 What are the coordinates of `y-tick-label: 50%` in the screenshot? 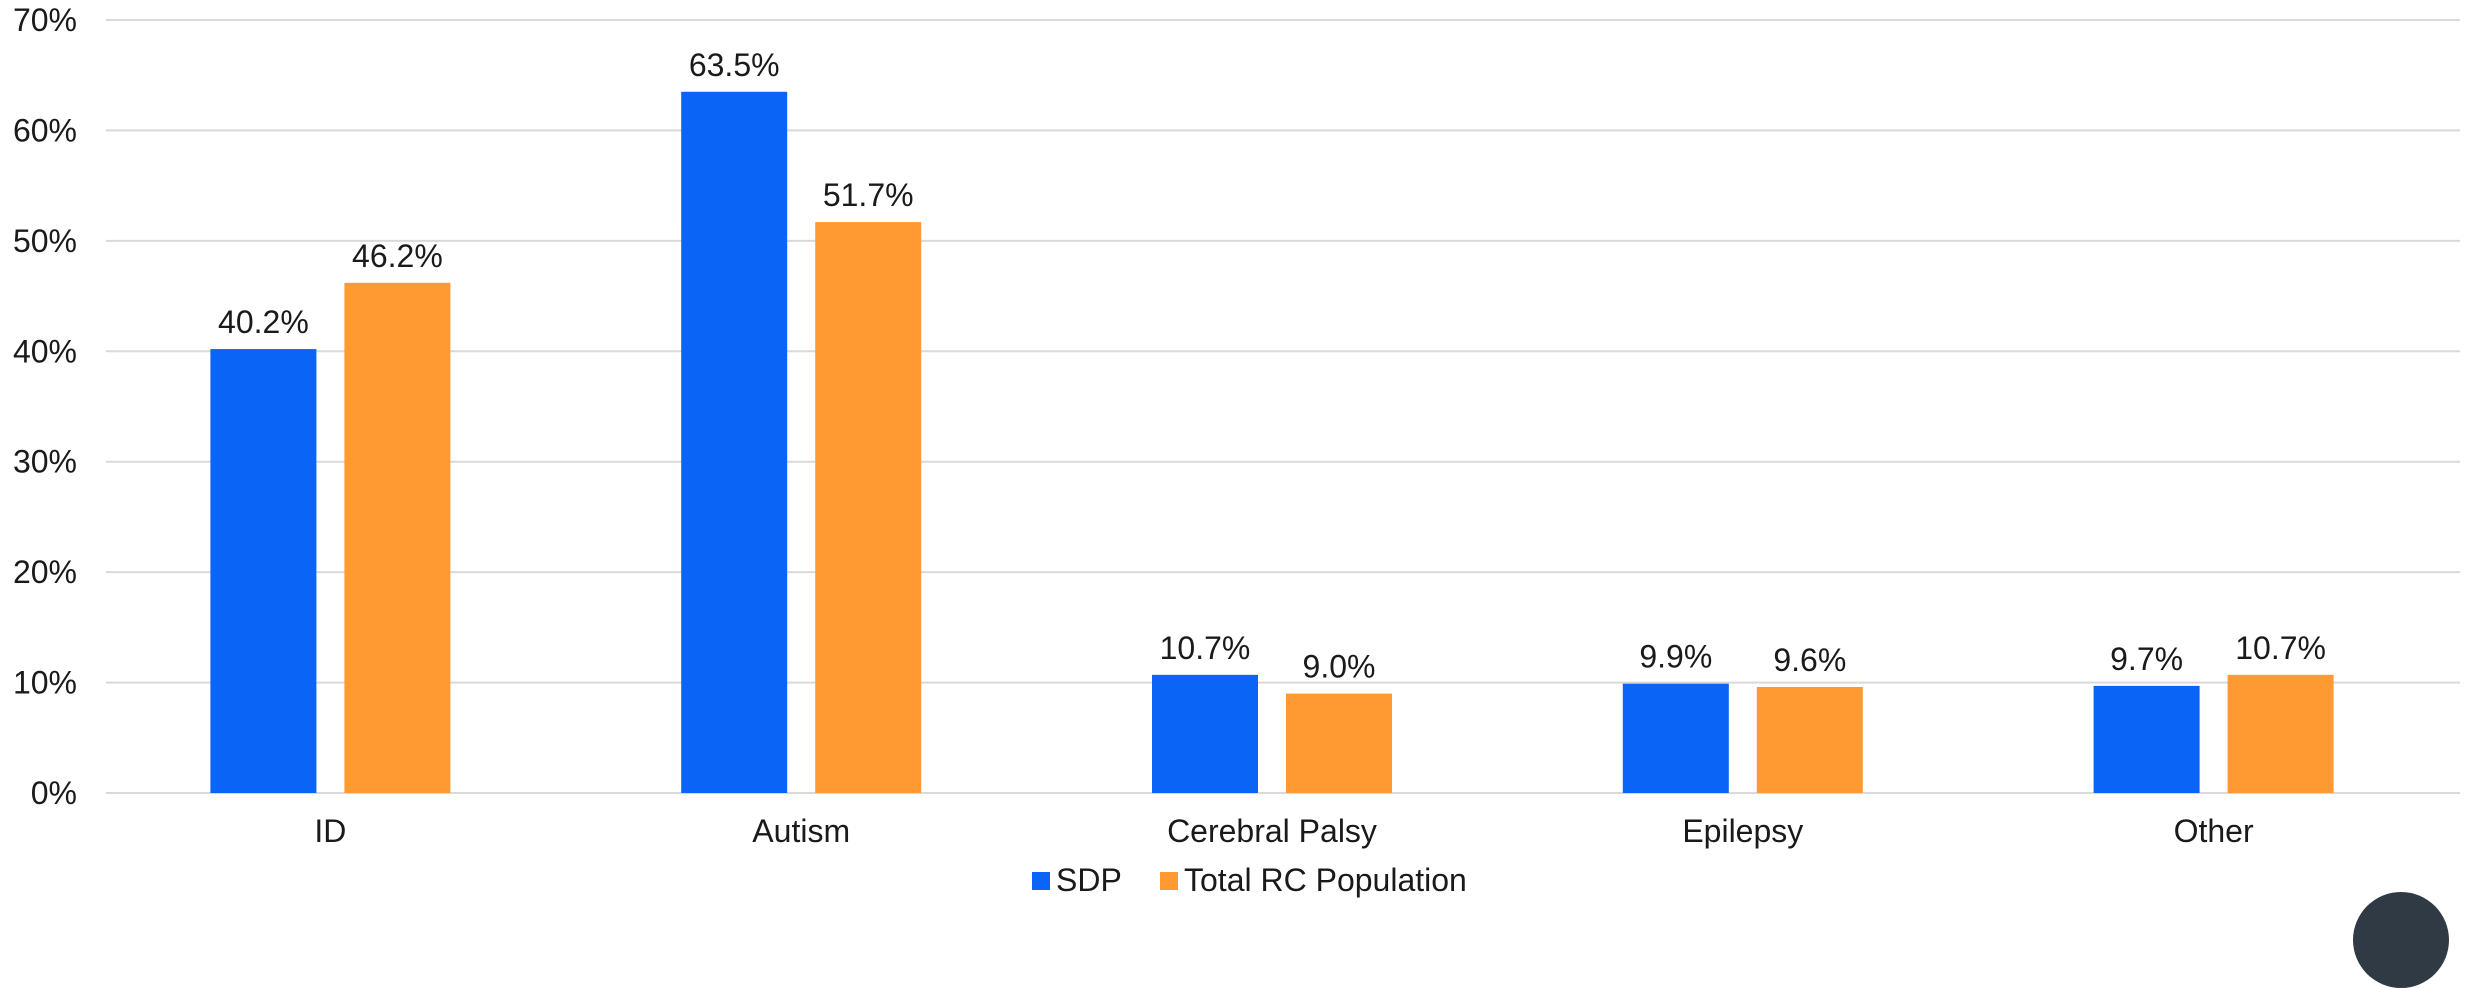 It's located at (45, 241).